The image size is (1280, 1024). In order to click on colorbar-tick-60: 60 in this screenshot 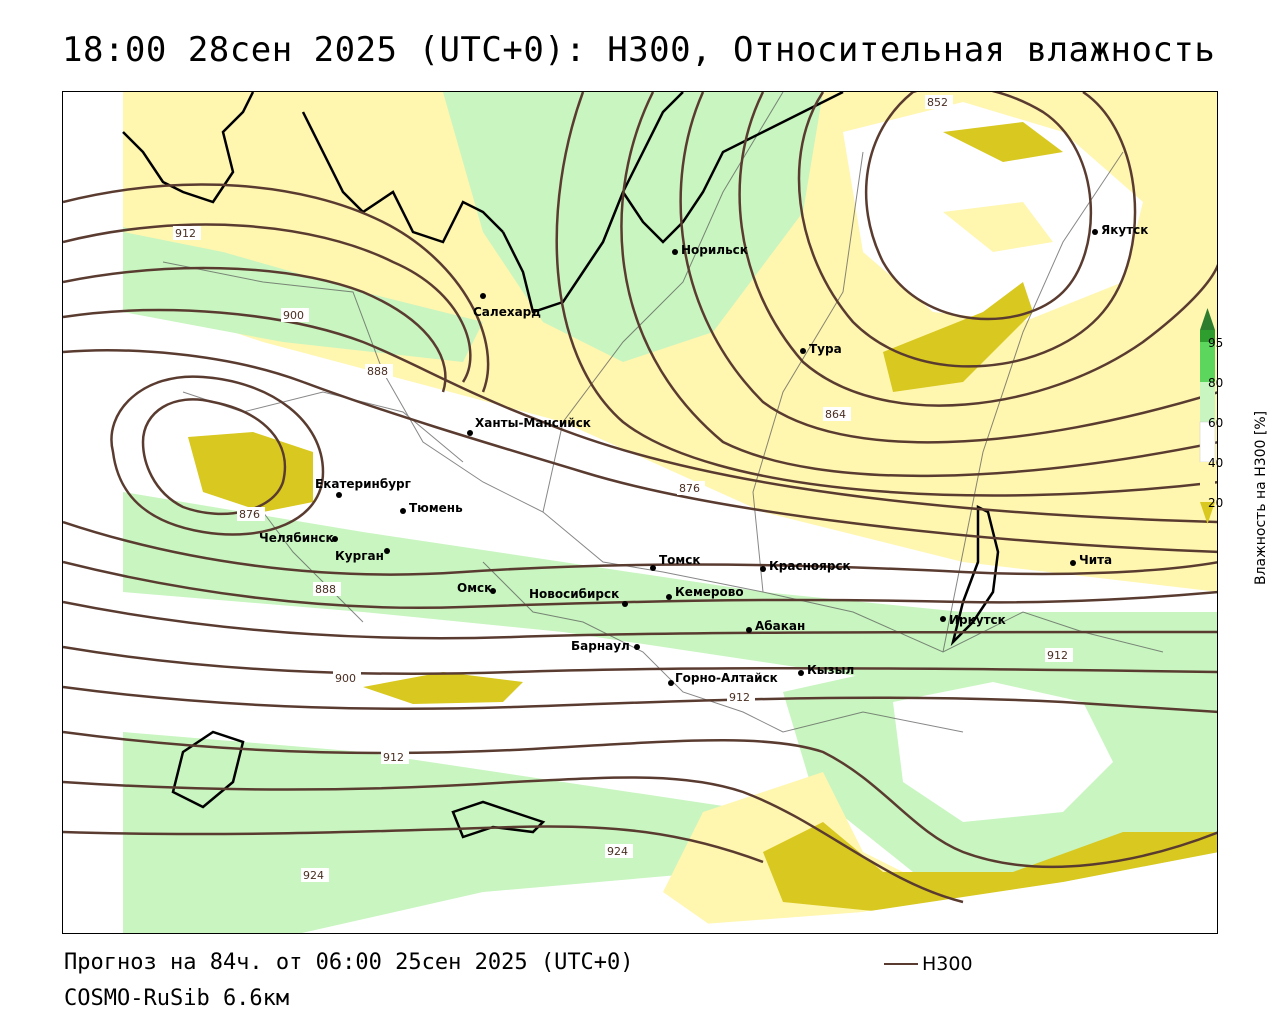, I will do `click(1215, 423)`.